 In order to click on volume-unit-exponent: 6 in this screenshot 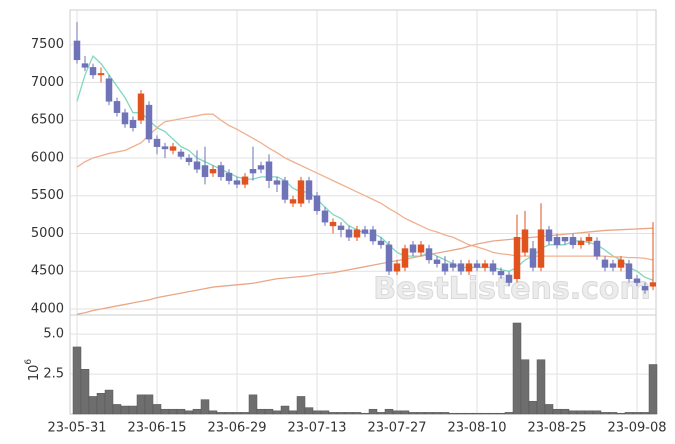, I will do `click(29, 362)`.